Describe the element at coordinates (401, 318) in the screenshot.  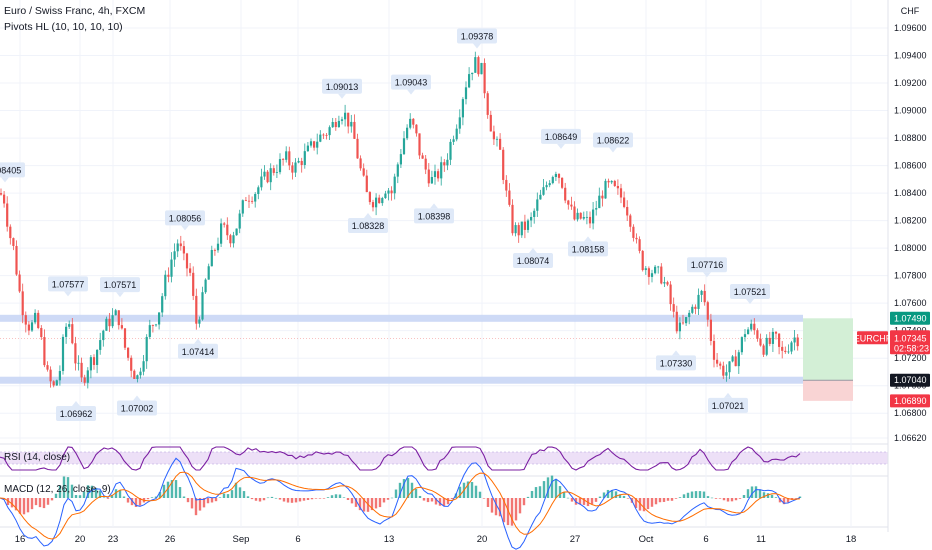
I see `price-zone` at that location.